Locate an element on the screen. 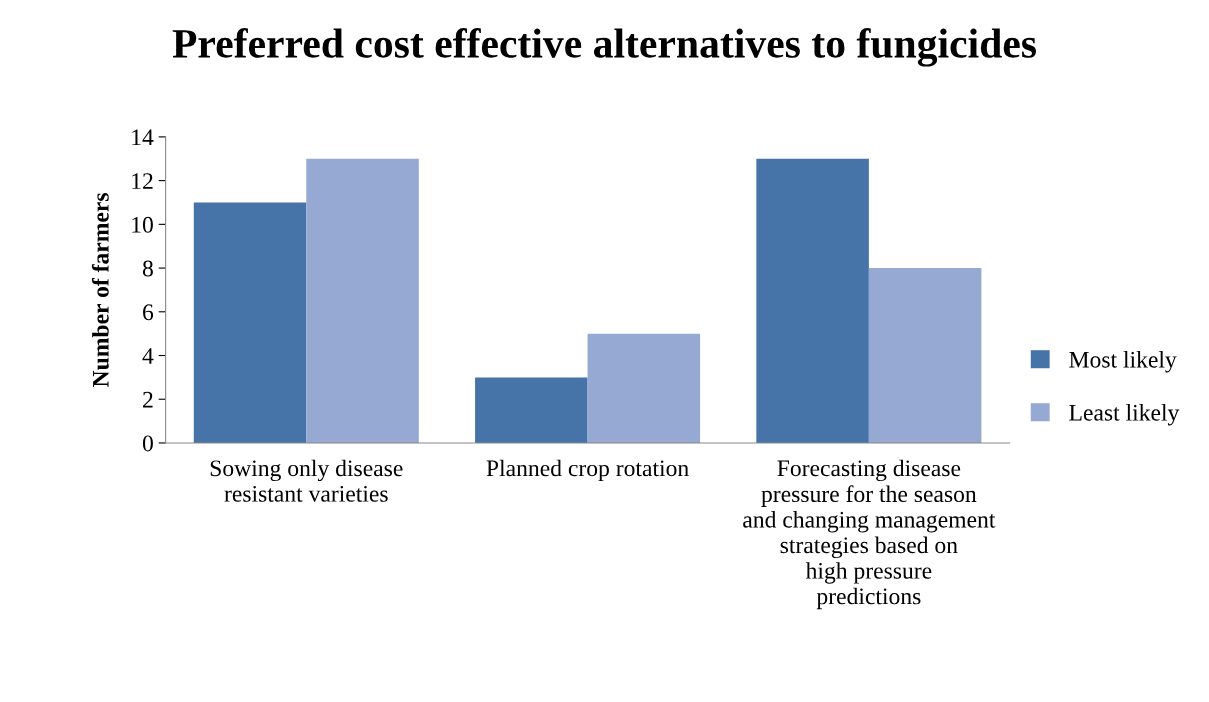 The image size is (1209, 702). legend-label: Least likely is located at coordinates (1124, 415).